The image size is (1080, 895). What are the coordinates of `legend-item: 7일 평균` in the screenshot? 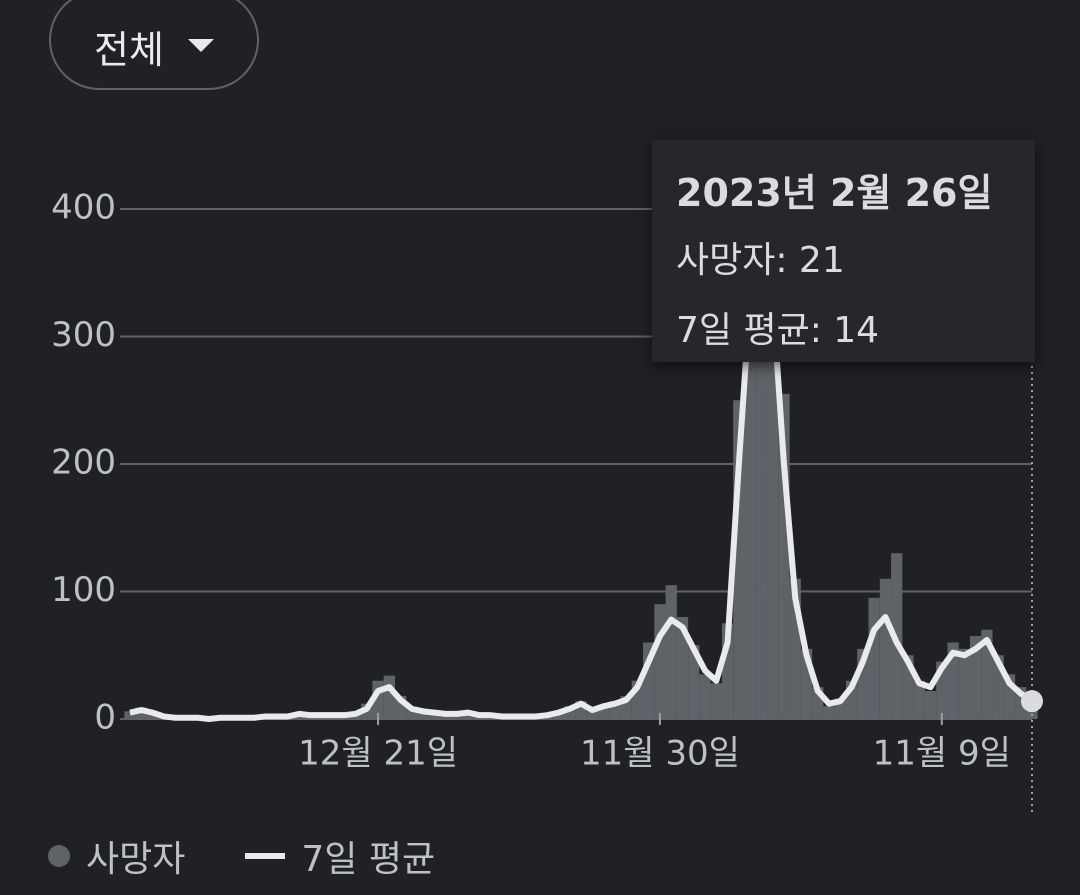 It's located at (340, 856).